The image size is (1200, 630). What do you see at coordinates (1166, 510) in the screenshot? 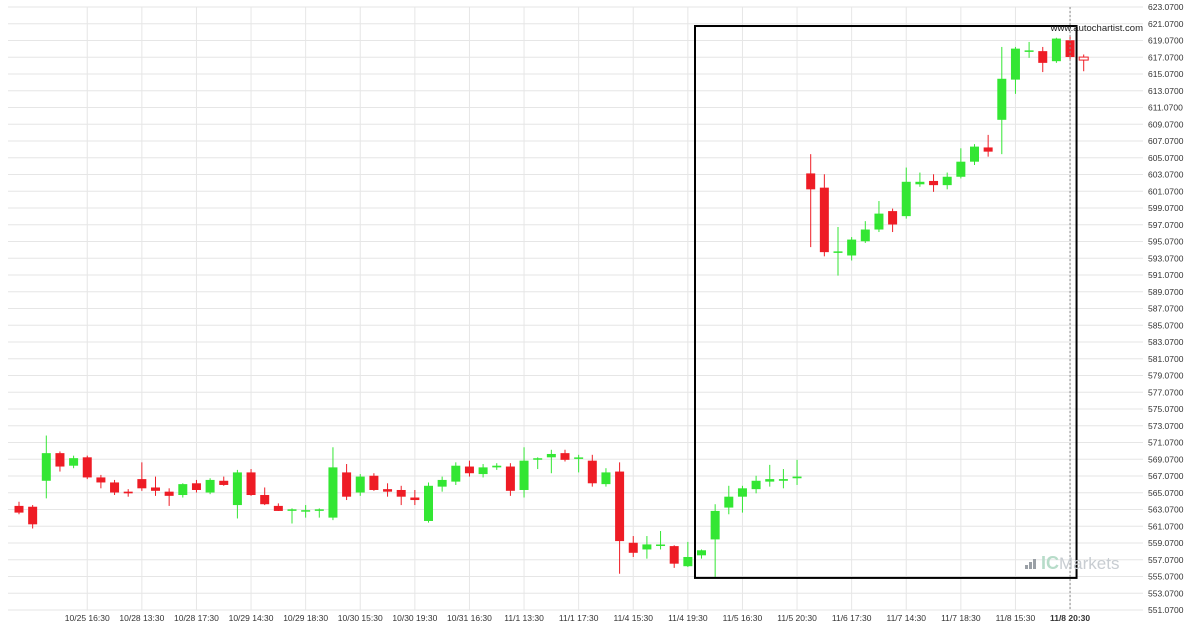
I see `y-tick-label: 563.0700` at bounding box center [1166, 510].